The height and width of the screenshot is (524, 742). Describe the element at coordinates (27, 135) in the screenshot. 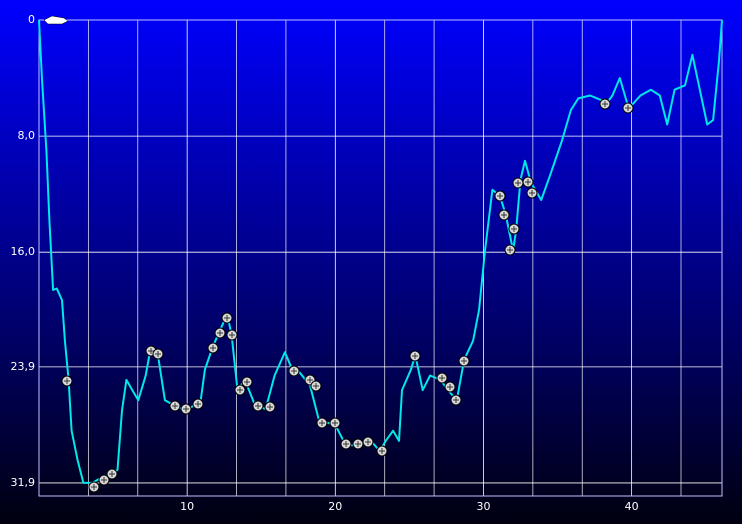

I see `y-tick-label: 8,0` at that location.